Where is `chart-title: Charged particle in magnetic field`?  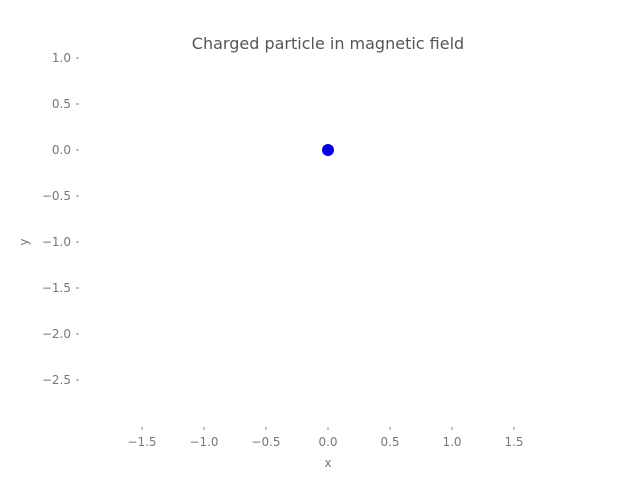 chart-title: Charged particle in magnetic field is located at coordinates (328, 43).